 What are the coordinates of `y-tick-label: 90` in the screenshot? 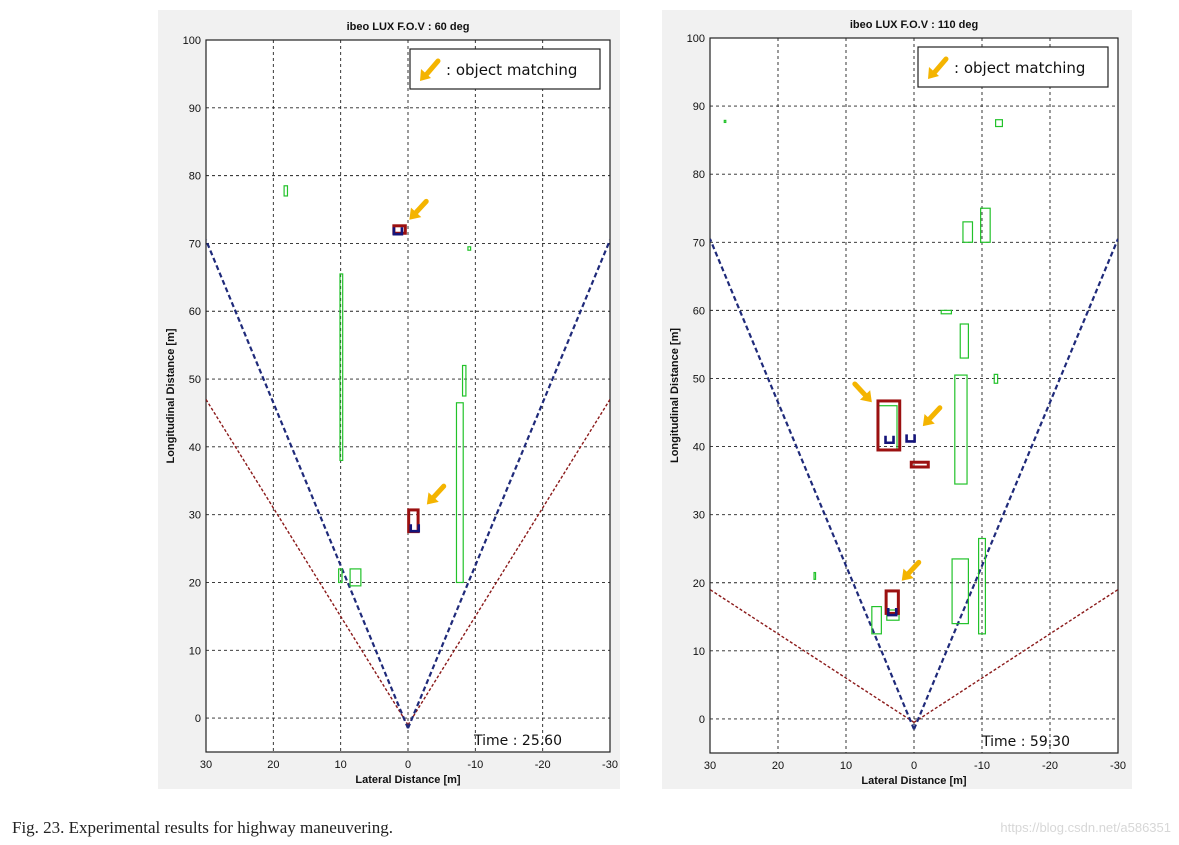 It's located at (195, 109).